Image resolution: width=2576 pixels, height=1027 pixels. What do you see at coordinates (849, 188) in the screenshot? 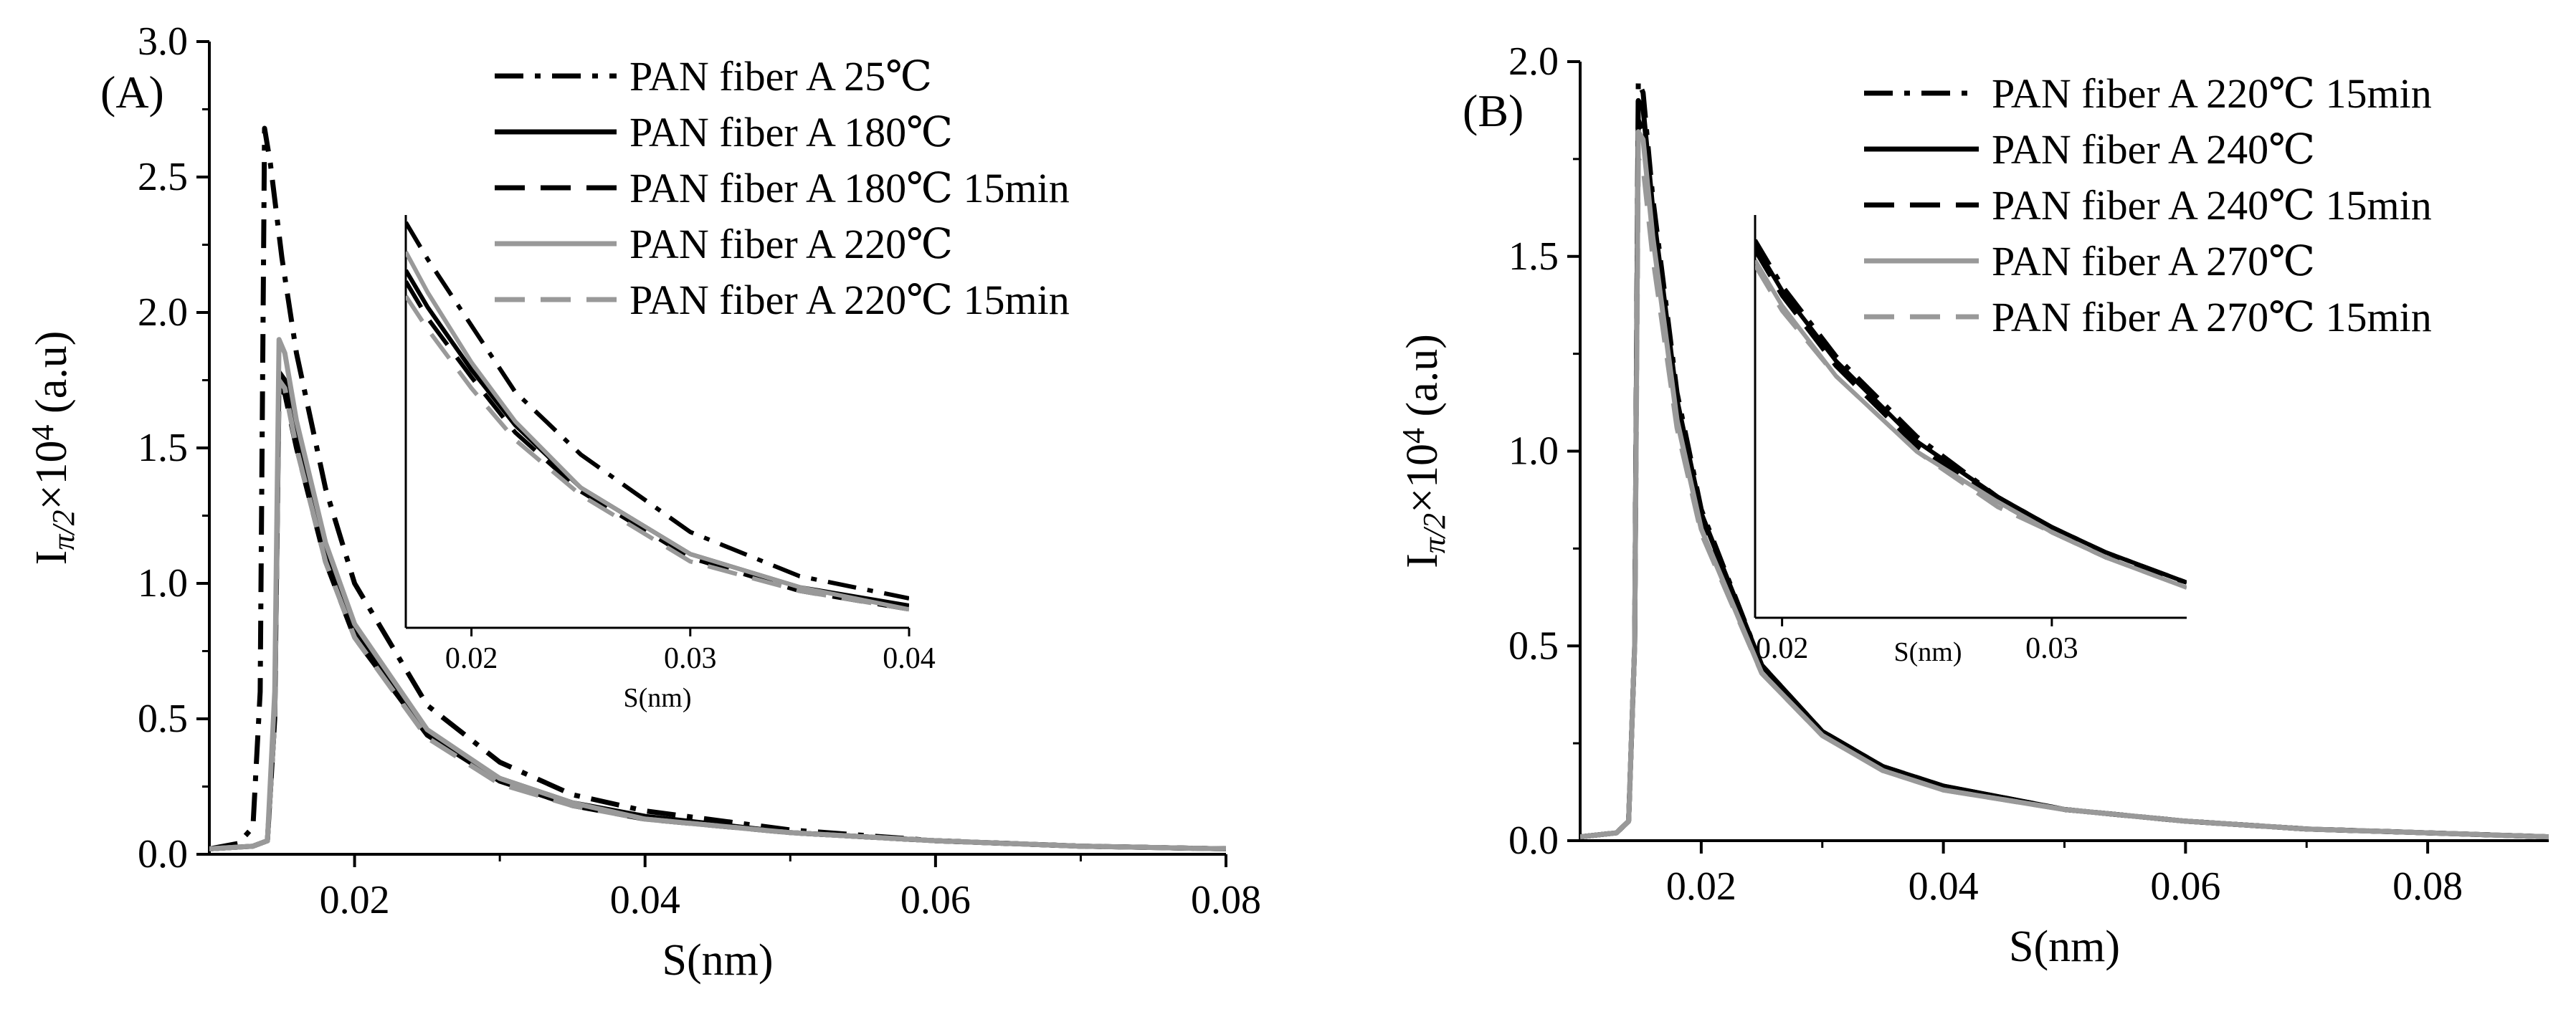
I see `legend-label-3: PAN fiber A 180℃ 15min` at bounding box center [849, 188].